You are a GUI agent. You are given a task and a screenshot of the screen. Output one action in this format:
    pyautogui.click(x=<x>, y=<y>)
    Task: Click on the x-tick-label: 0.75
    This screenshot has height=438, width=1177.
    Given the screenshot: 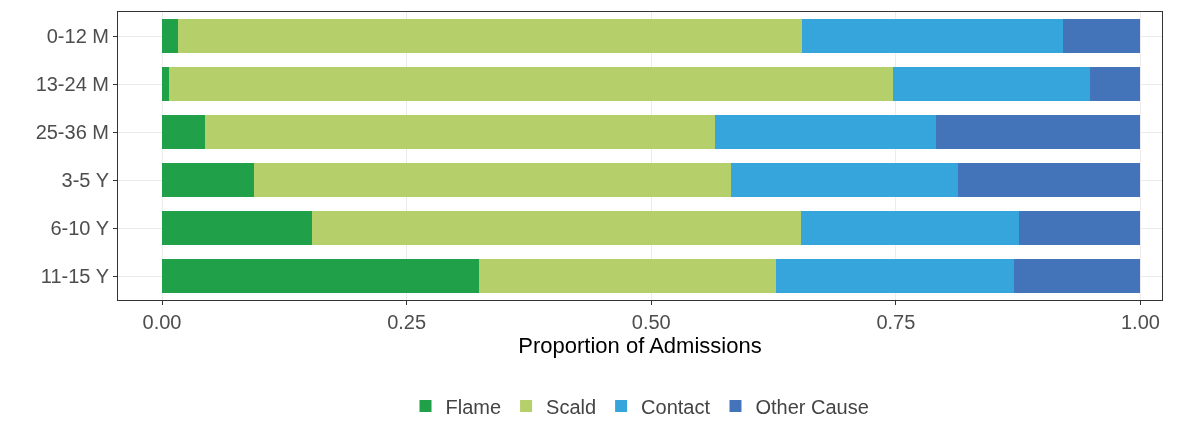 What is the action you would take?
    pyautogui.click(x=896, y=322)
    